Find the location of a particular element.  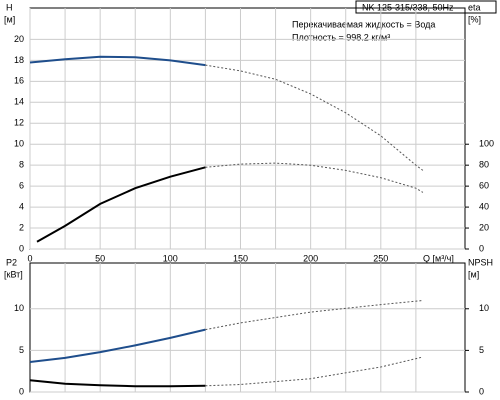

x-tick-label: 50 is located at coordinates (100, 258).